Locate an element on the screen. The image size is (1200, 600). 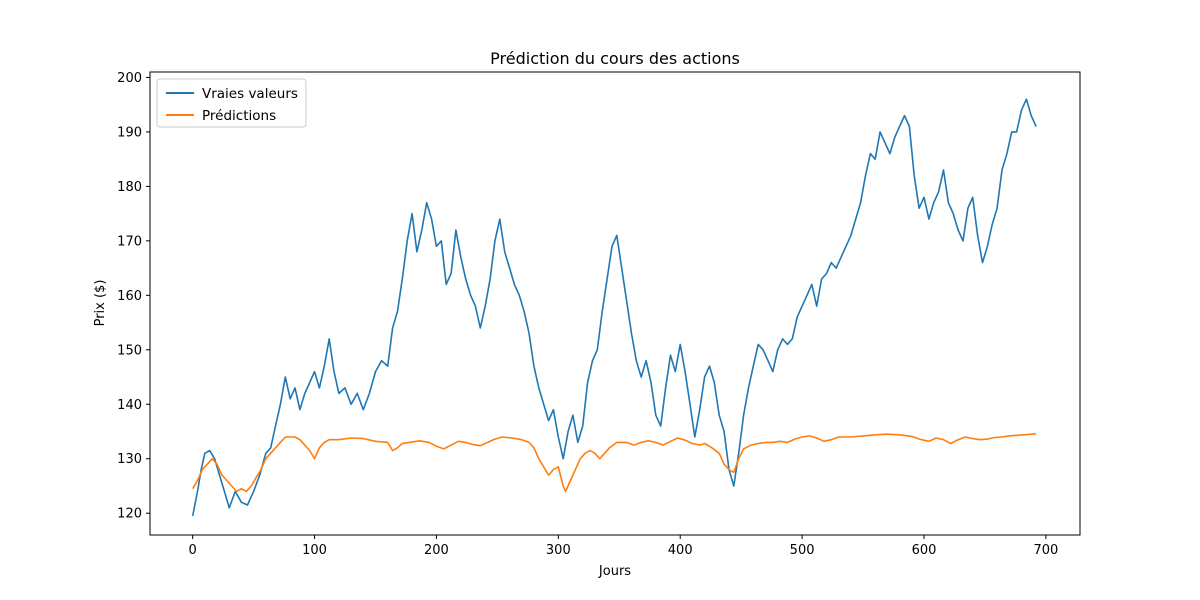
x-tick-label: 300 is located at coordinates (558, 550).